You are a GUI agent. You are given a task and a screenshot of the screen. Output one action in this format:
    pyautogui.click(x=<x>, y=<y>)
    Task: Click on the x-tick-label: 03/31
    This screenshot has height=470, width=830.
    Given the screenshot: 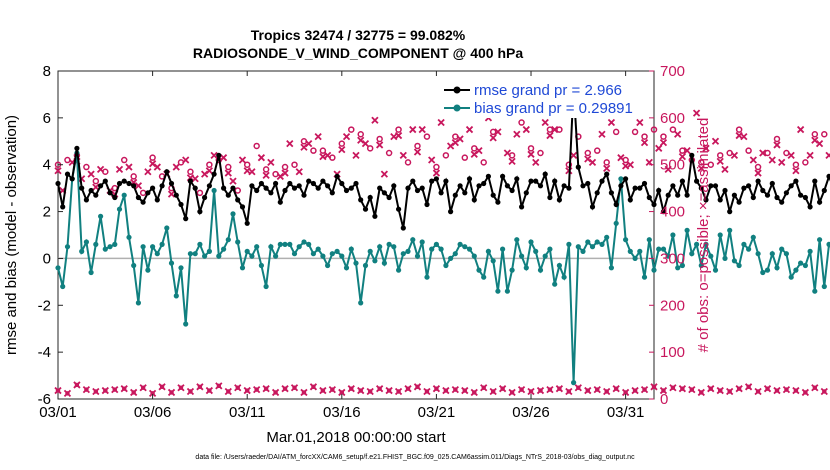 What is the action you would take?
    pyautogui.click(x=626, y=412)
    